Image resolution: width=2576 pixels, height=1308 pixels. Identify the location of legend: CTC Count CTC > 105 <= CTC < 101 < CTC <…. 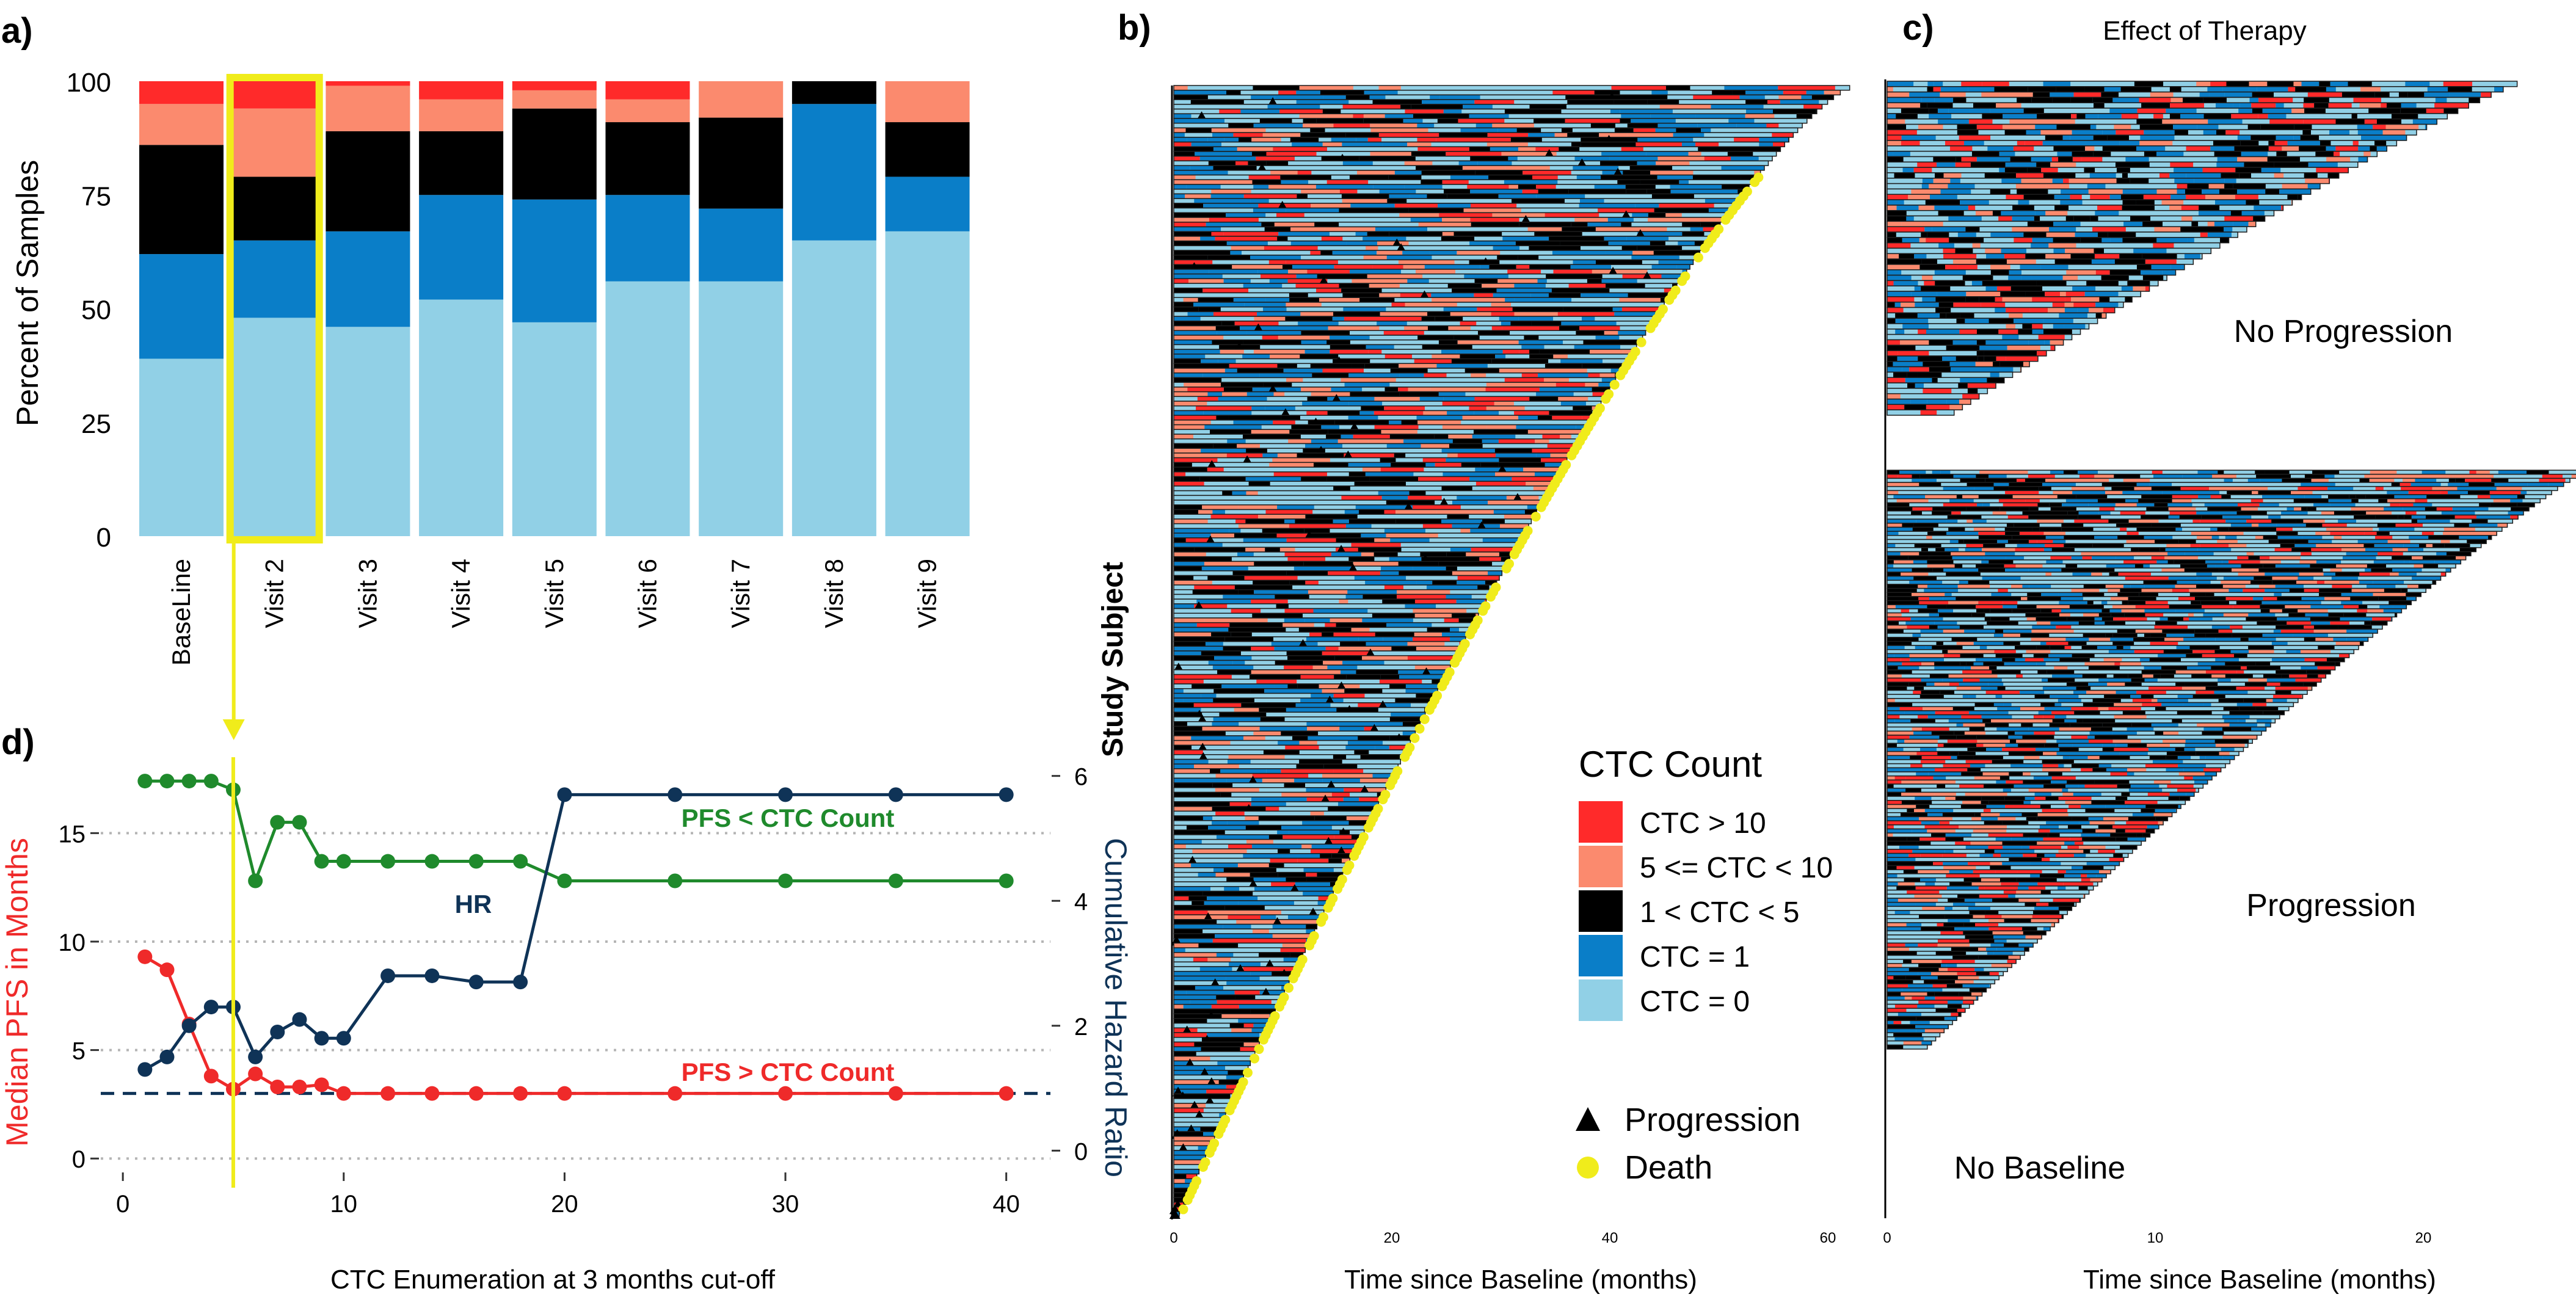
(1705, 965).